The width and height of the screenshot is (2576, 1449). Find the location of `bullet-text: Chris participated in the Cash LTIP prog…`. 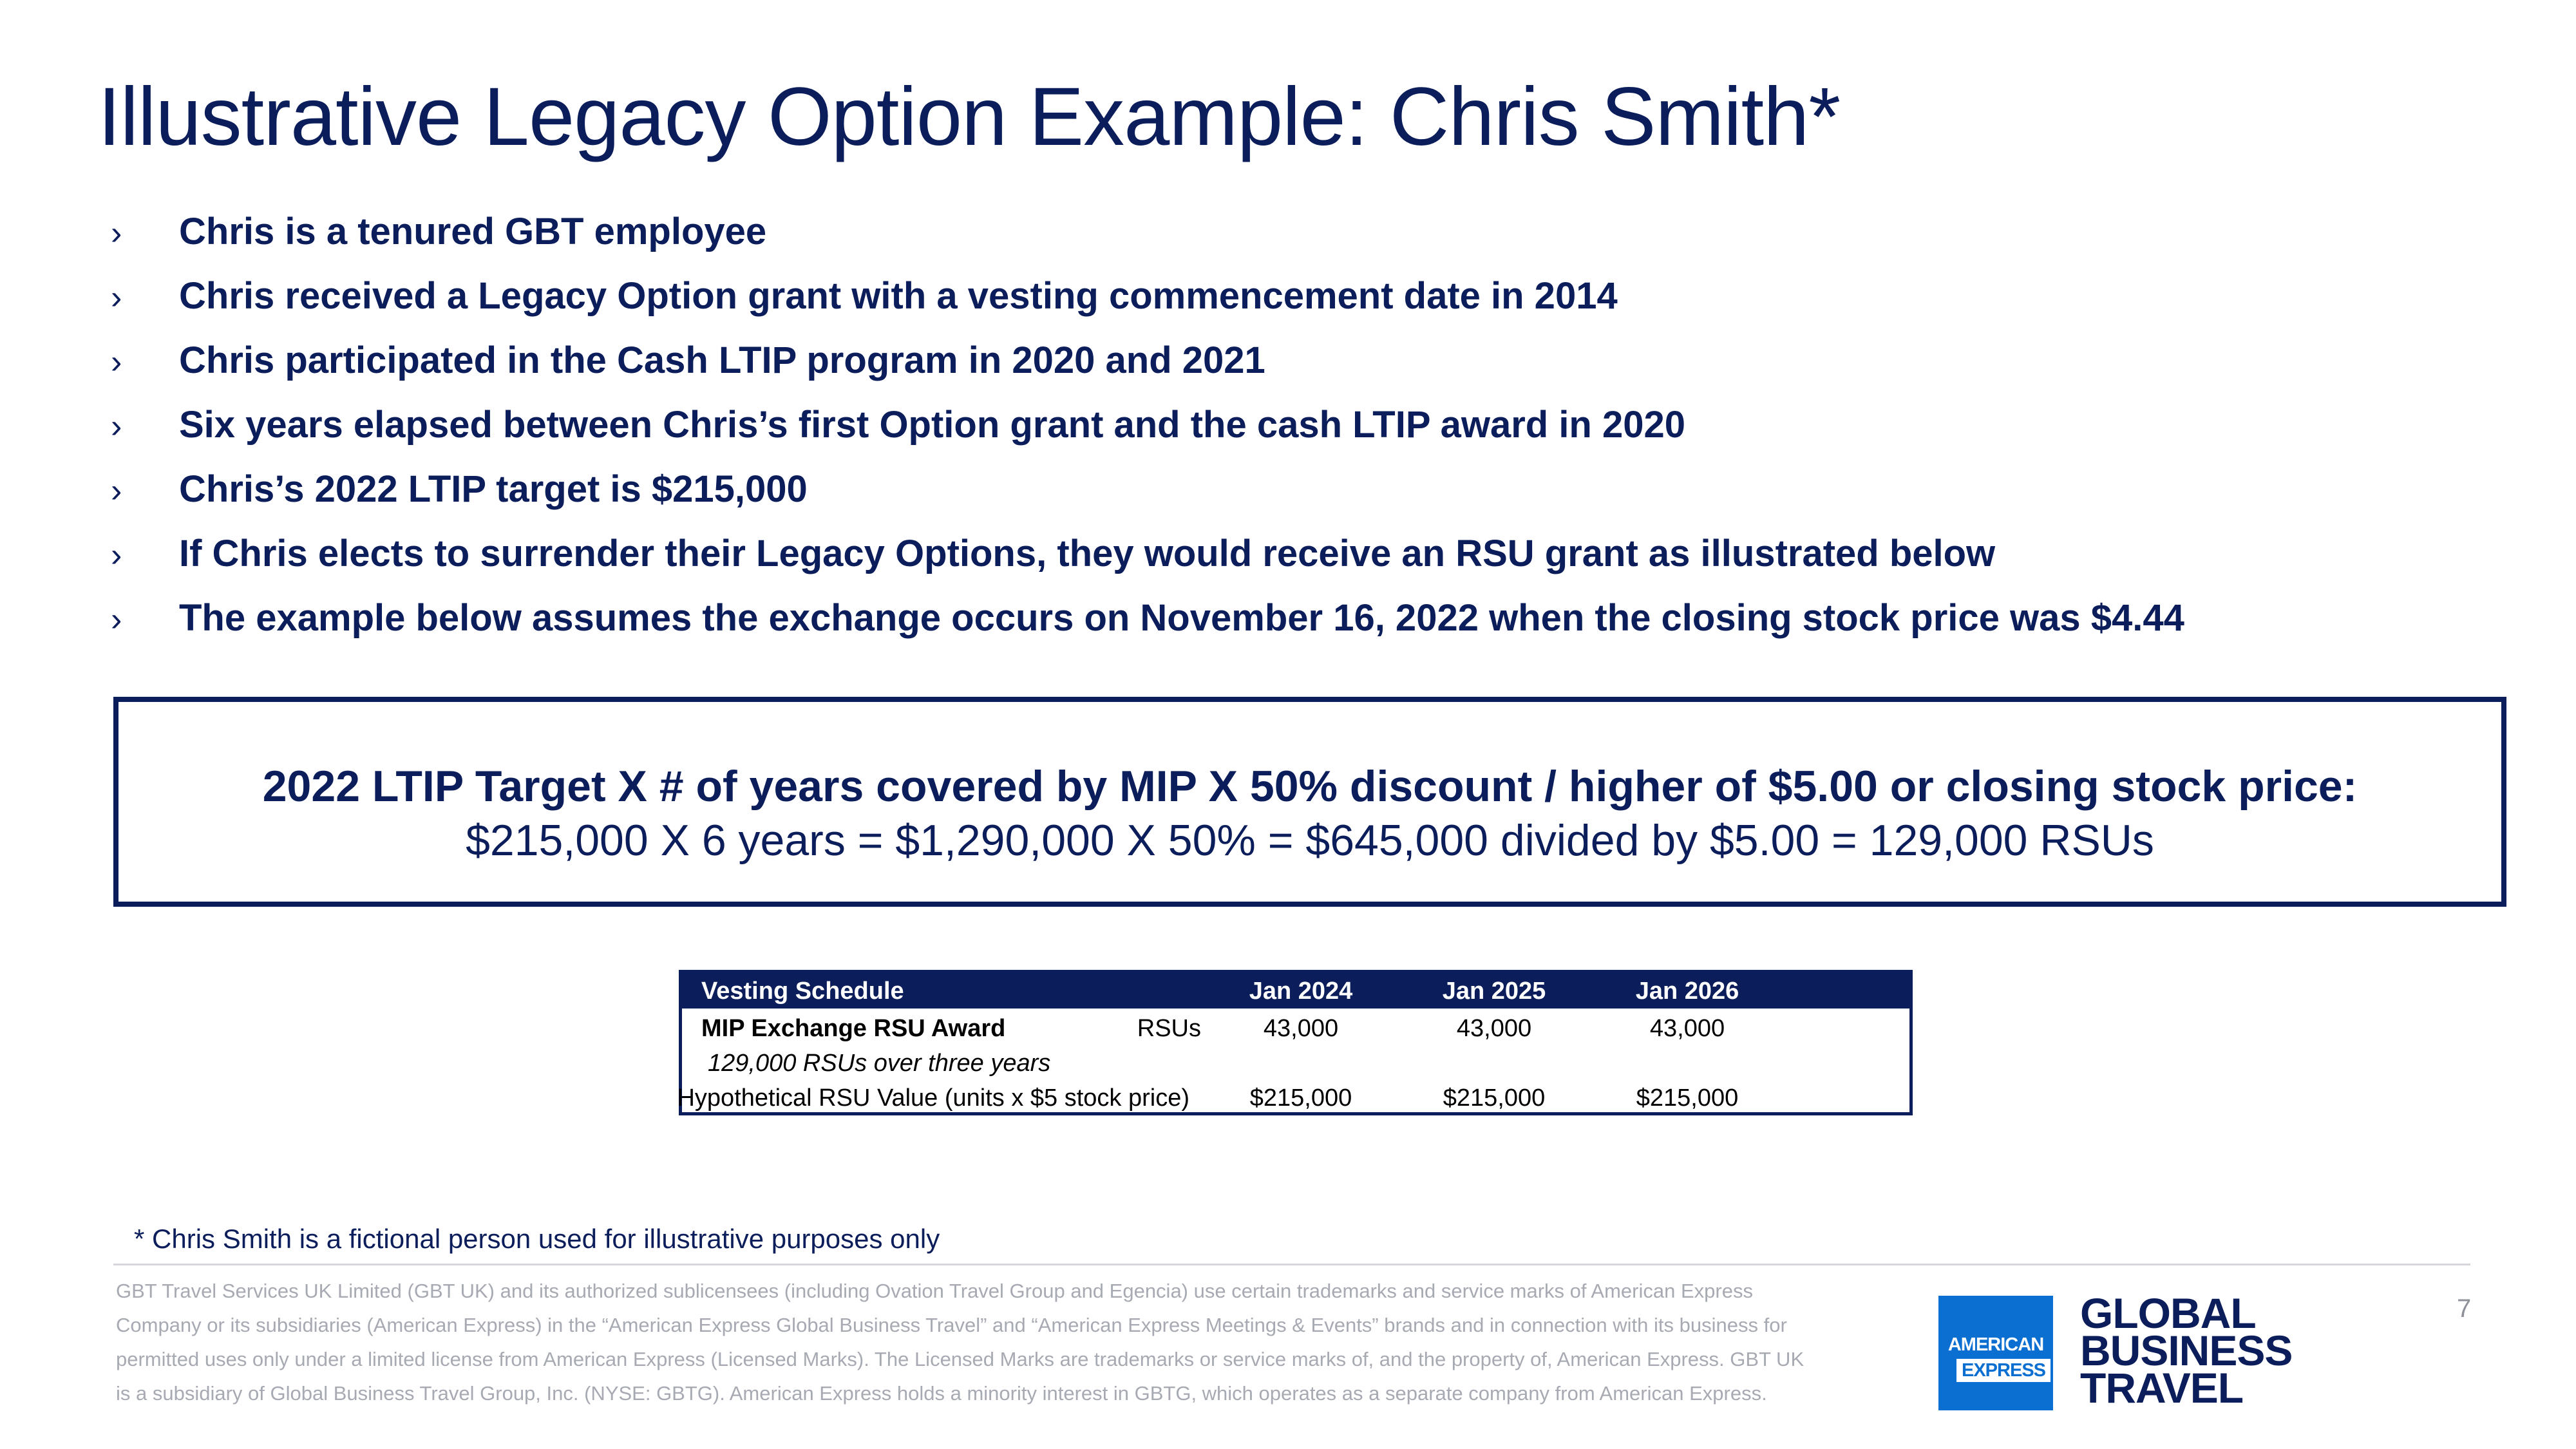

bullet-text: Chris participated in the Cash LTIP prog… is located at coordinates (722, 360).